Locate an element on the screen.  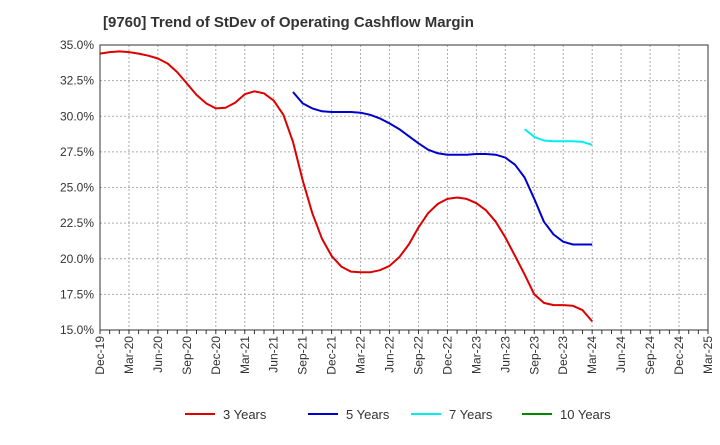
y-tick-label: 25.0% is located at coordinates (77, 188).